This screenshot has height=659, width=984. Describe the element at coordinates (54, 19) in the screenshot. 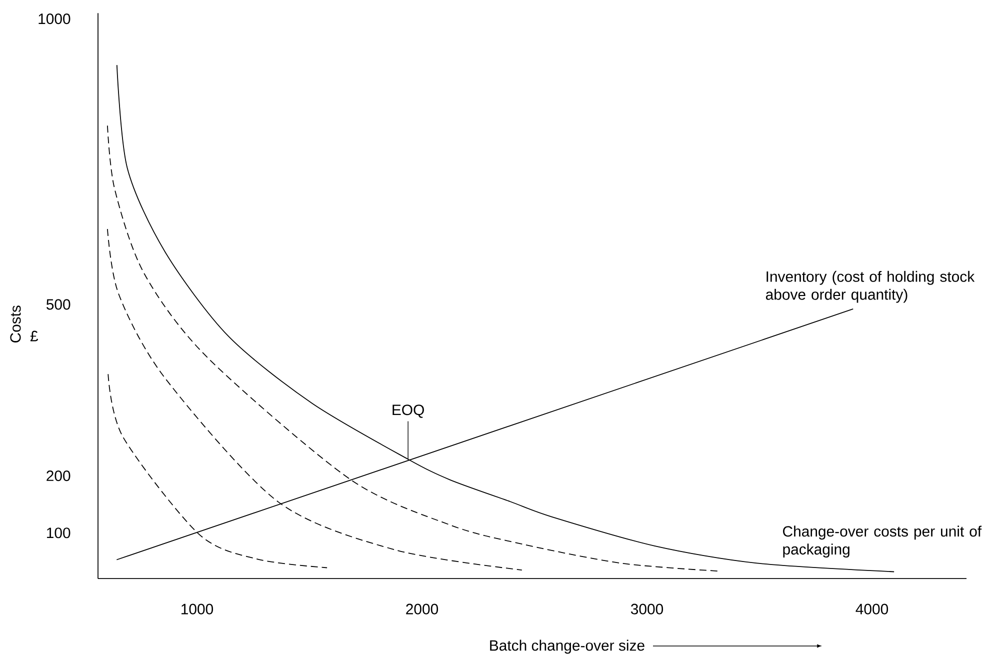

I see `y-tick-label: 1000` at that location.